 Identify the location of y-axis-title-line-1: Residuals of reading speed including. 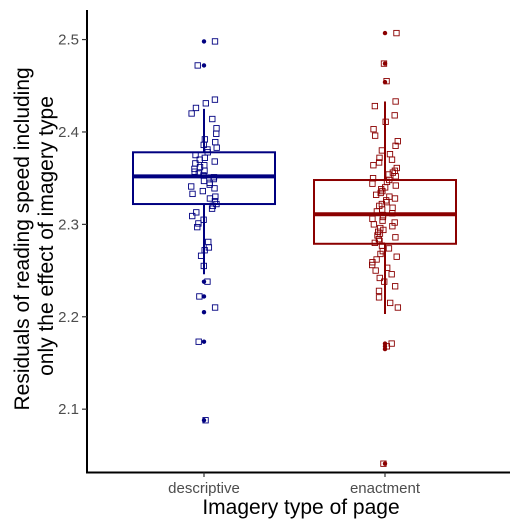
(22, 238).